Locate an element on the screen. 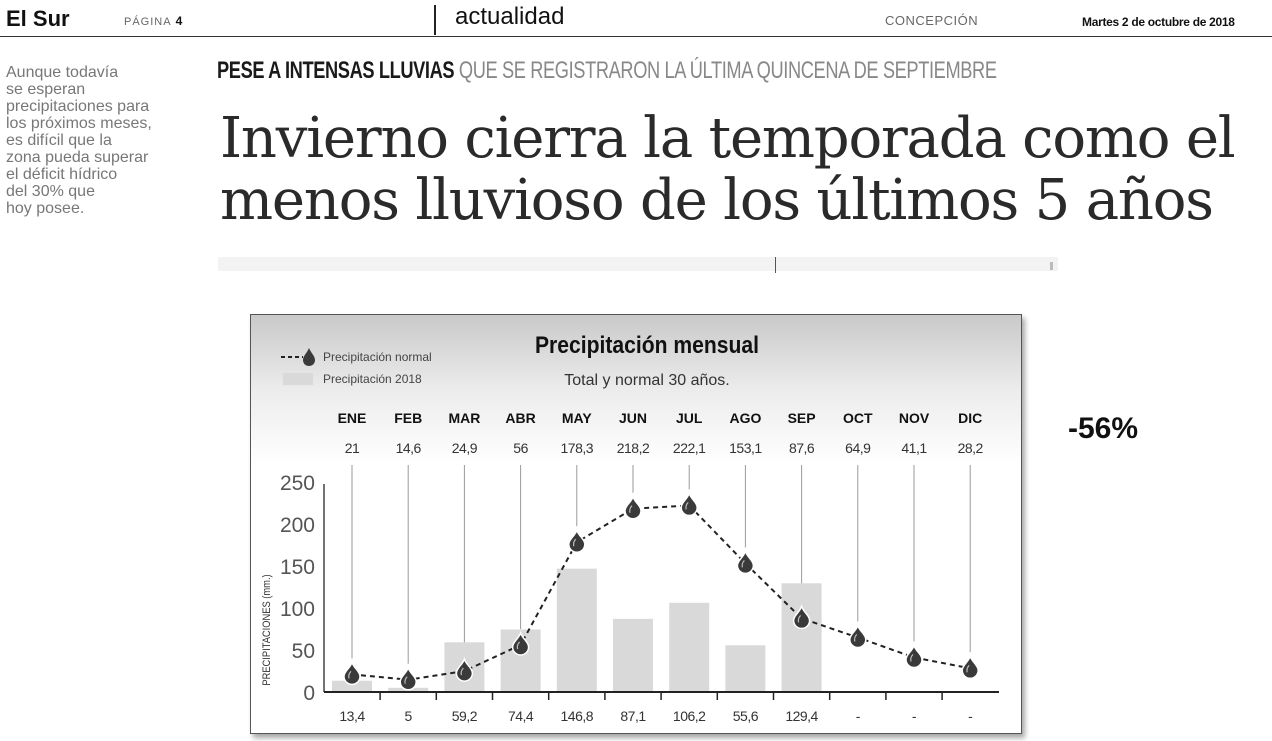 Image resolution: width=1272 pixels, height=741 pixels. month-label: MAR is located at coordinates (464, 418).